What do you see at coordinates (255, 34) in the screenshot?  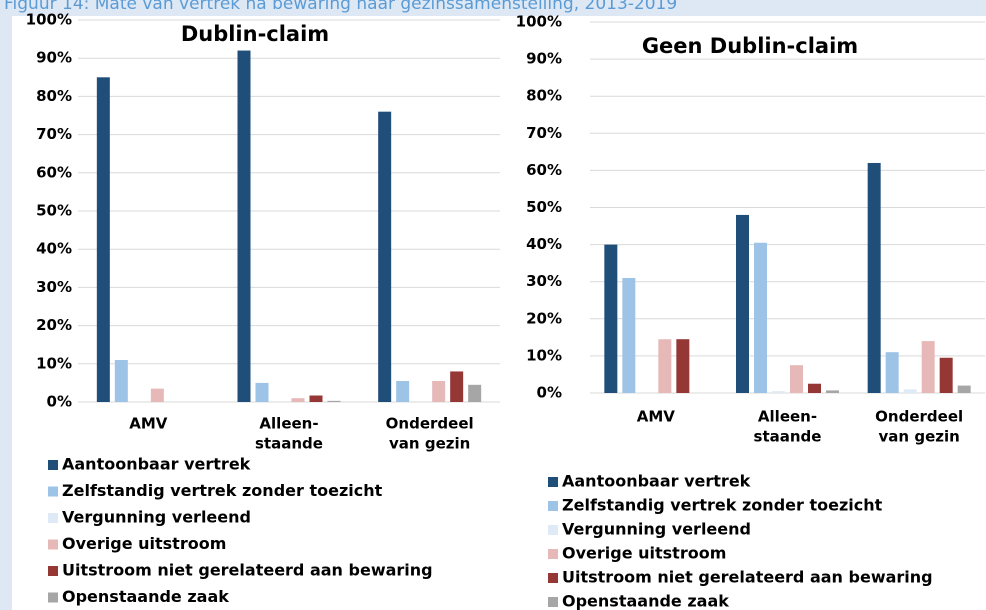 I see `chart-title: Dublin-claim` at bounding box center [255, 34].